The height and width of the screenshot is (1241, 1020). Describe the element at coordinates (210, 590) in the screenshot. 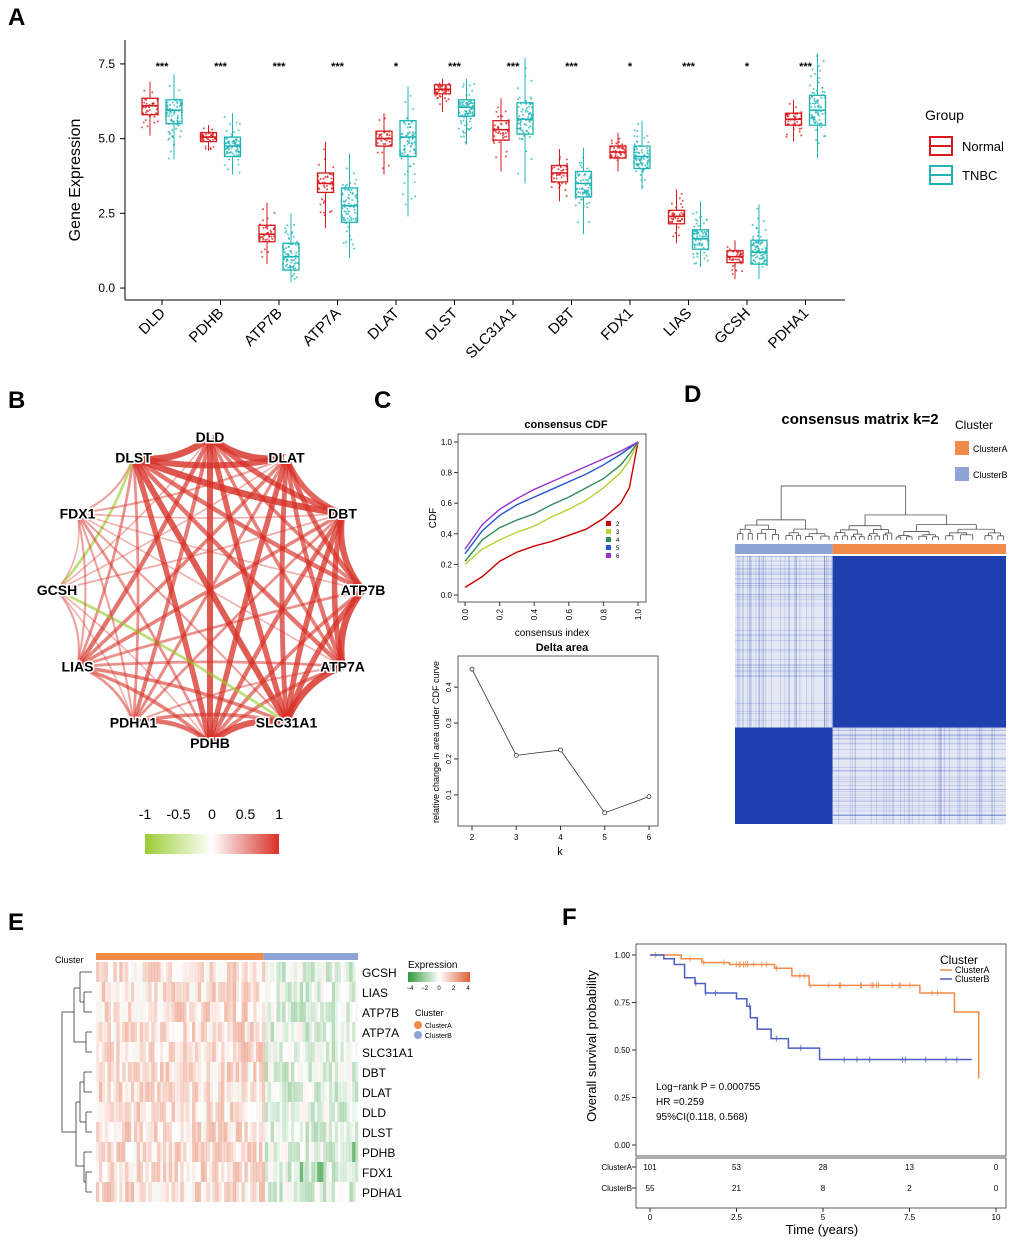

I see `panel-b-edge-atp7a-fdx1` at that location.